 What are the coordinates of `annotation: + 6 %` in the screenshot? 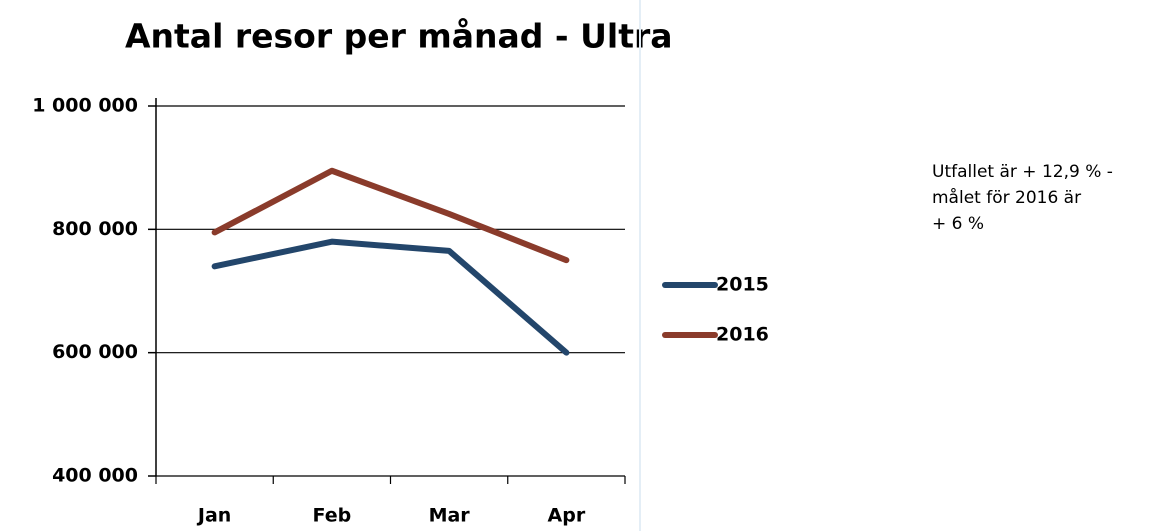 It's located at (958, 224).